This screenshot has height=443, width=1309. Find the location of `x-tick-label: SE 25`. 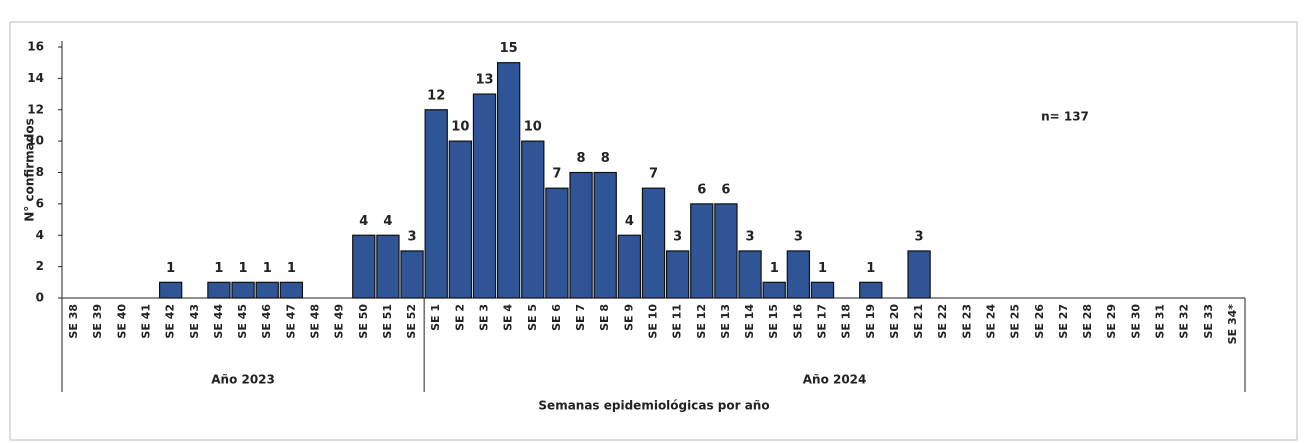

x-tick-label: SE 25 is located at coordinates (1015, 321).